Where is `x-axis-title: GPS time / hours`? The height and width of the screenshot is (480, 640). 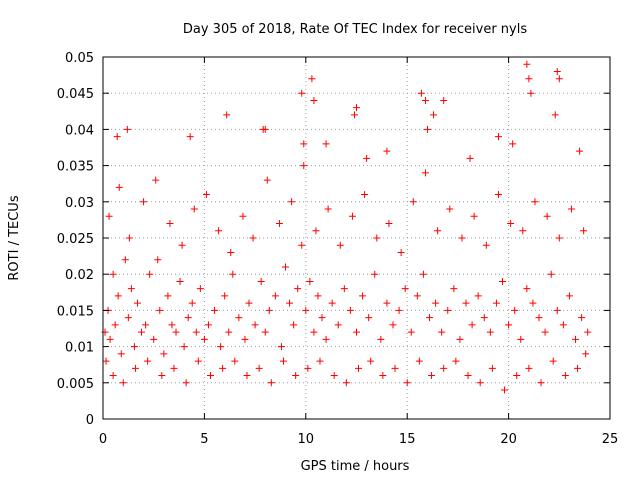 x-axis-title: GPS time / hours is located at coordinates (355, 466).